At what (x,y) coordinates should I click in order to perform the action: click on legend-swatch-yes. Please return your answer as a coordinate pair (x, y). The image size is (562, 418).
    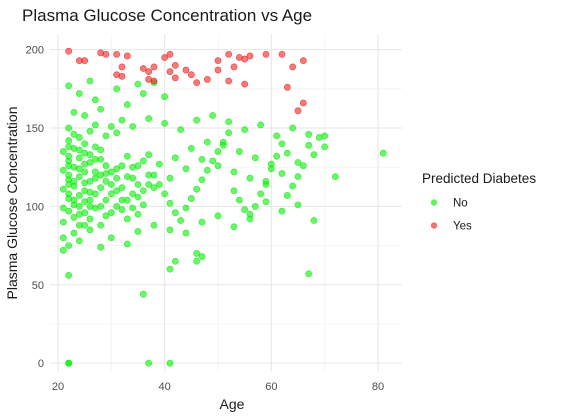
    Looking at the image, I should click on (434, 225).